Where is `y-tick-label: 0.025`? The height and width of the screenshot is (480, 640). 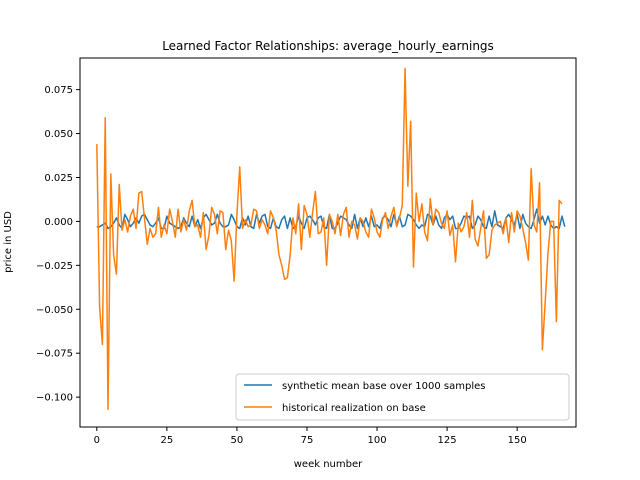 y-tick-label: 0.025 is located at coordinates (58, 178).